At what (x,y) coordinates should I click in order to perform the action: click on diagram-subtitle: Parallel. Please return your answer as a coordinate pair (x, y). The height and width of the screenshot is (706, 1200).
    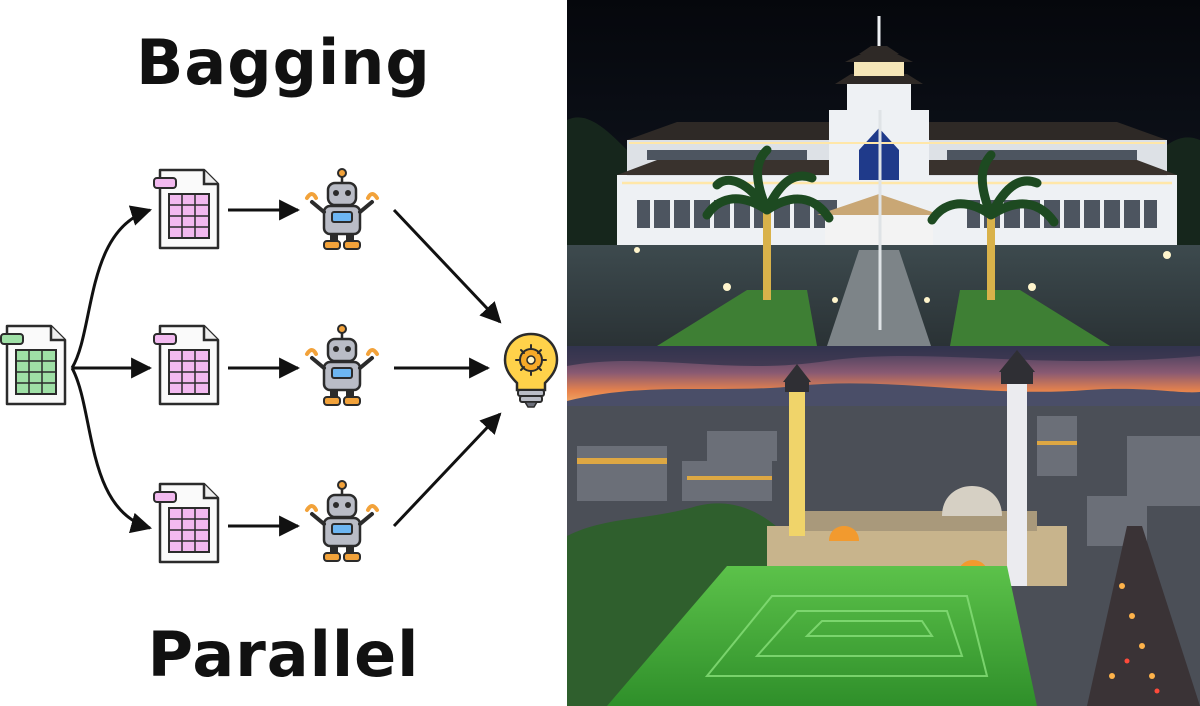
    Looking at the image, I should click on (283, 654).